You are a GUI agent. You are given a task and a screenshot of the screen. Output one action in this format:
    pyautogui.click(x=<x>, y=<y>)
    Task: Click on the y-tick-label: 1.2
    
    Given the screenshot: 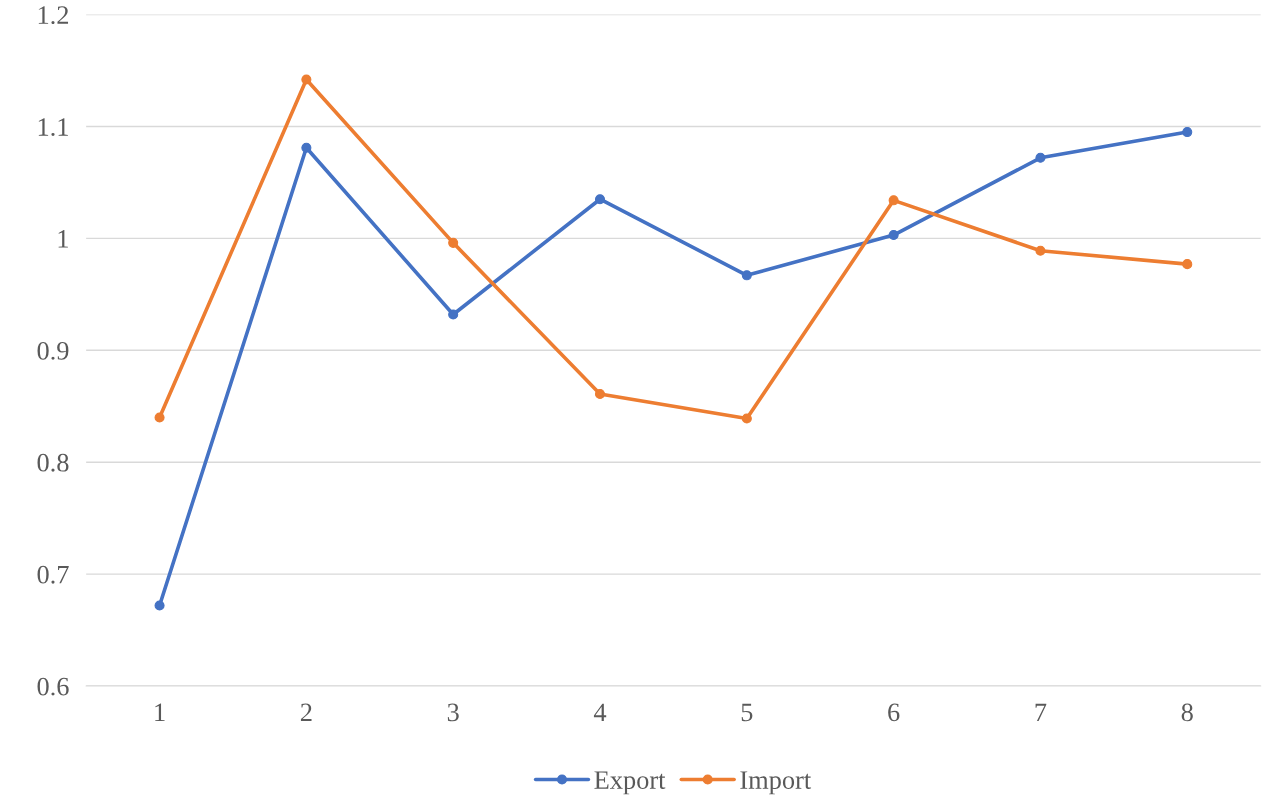 What is the action you would take?
    pyautogui.click(x=53, y=15)
    